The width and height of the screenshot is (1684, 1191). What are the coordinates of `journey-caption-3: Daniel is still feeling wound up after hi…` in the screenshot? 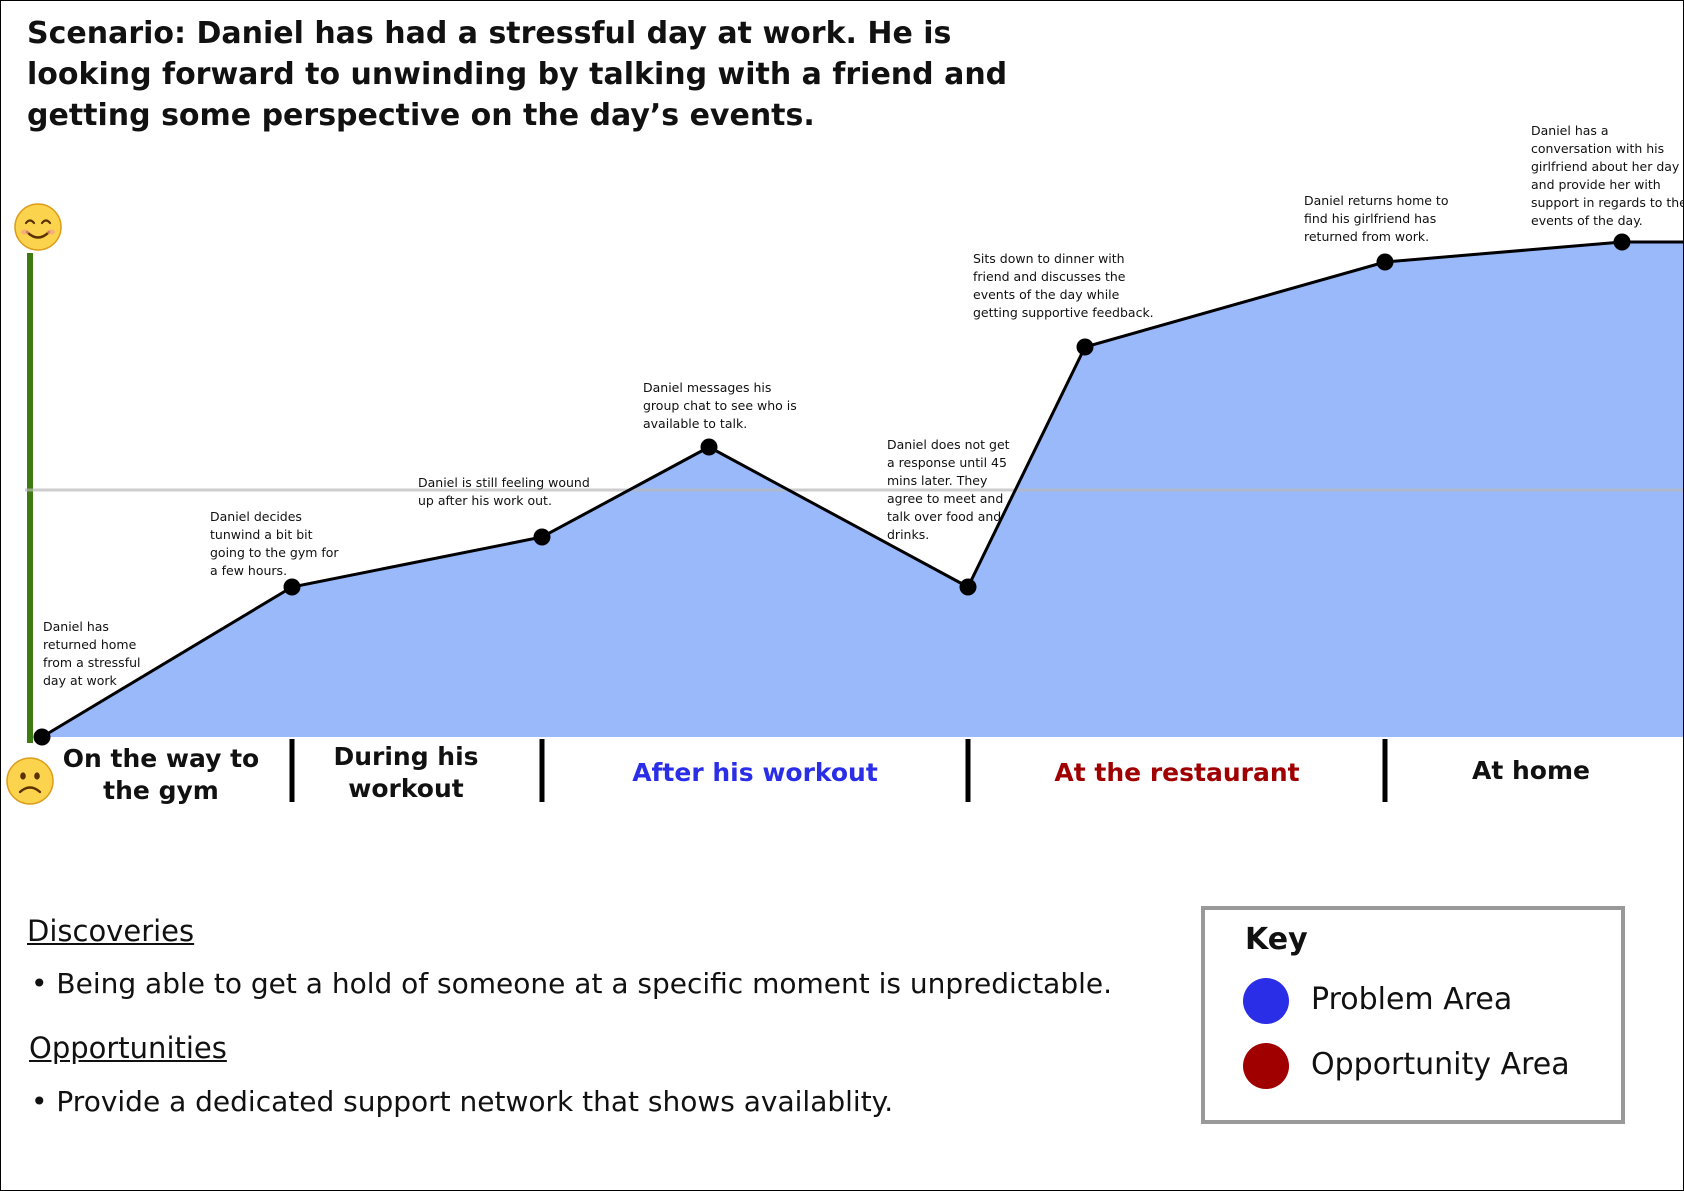 It's located at (504, 491).